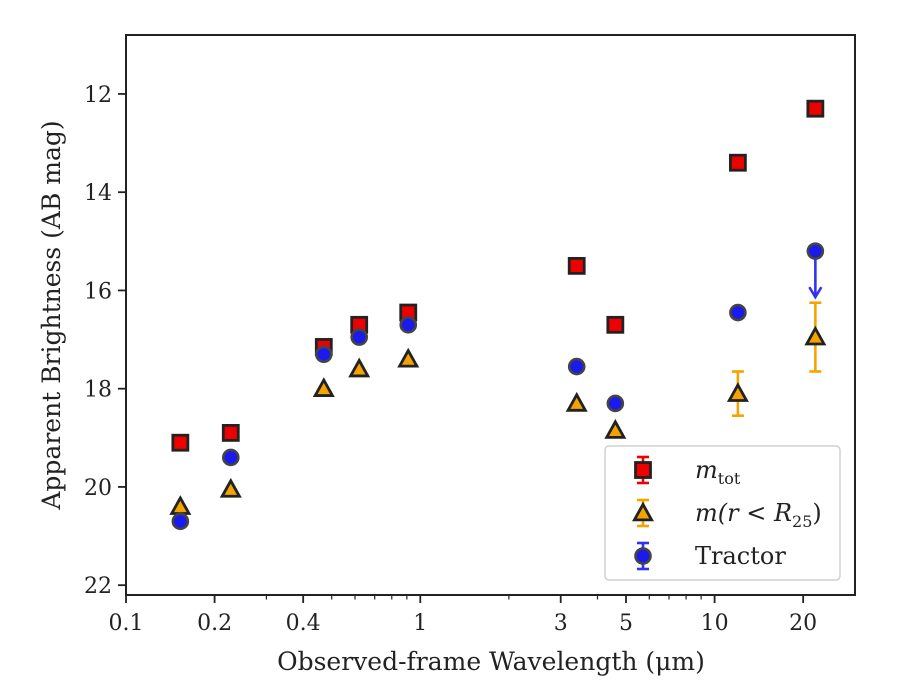  I want to click on x-tick-label: 0.1, so click(126, 623).